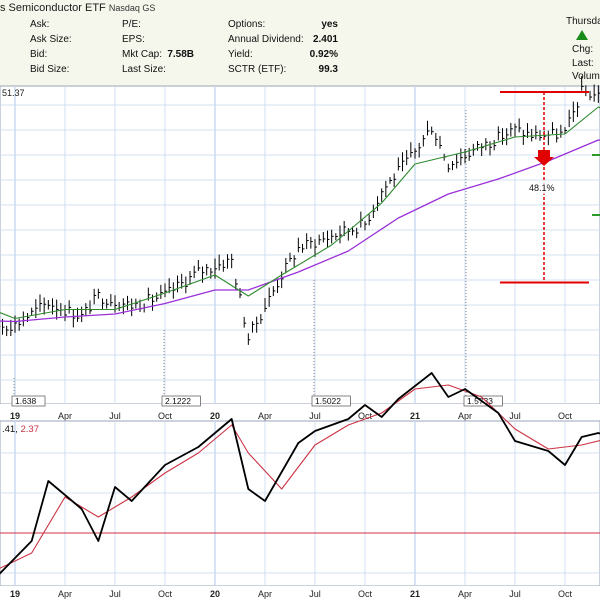 The image size is (600, 600). What do you see at coordinates (144, 69) in the screenshot?
I see `last-size-label: Last Size:` at bounding box center [144, 69].